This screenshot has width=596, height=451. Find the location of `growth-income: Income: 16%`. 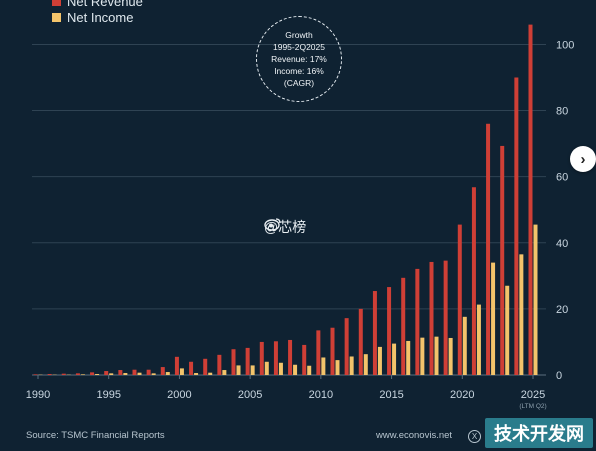

growth-income: Income: 16% is located at coordinates (299, 71).